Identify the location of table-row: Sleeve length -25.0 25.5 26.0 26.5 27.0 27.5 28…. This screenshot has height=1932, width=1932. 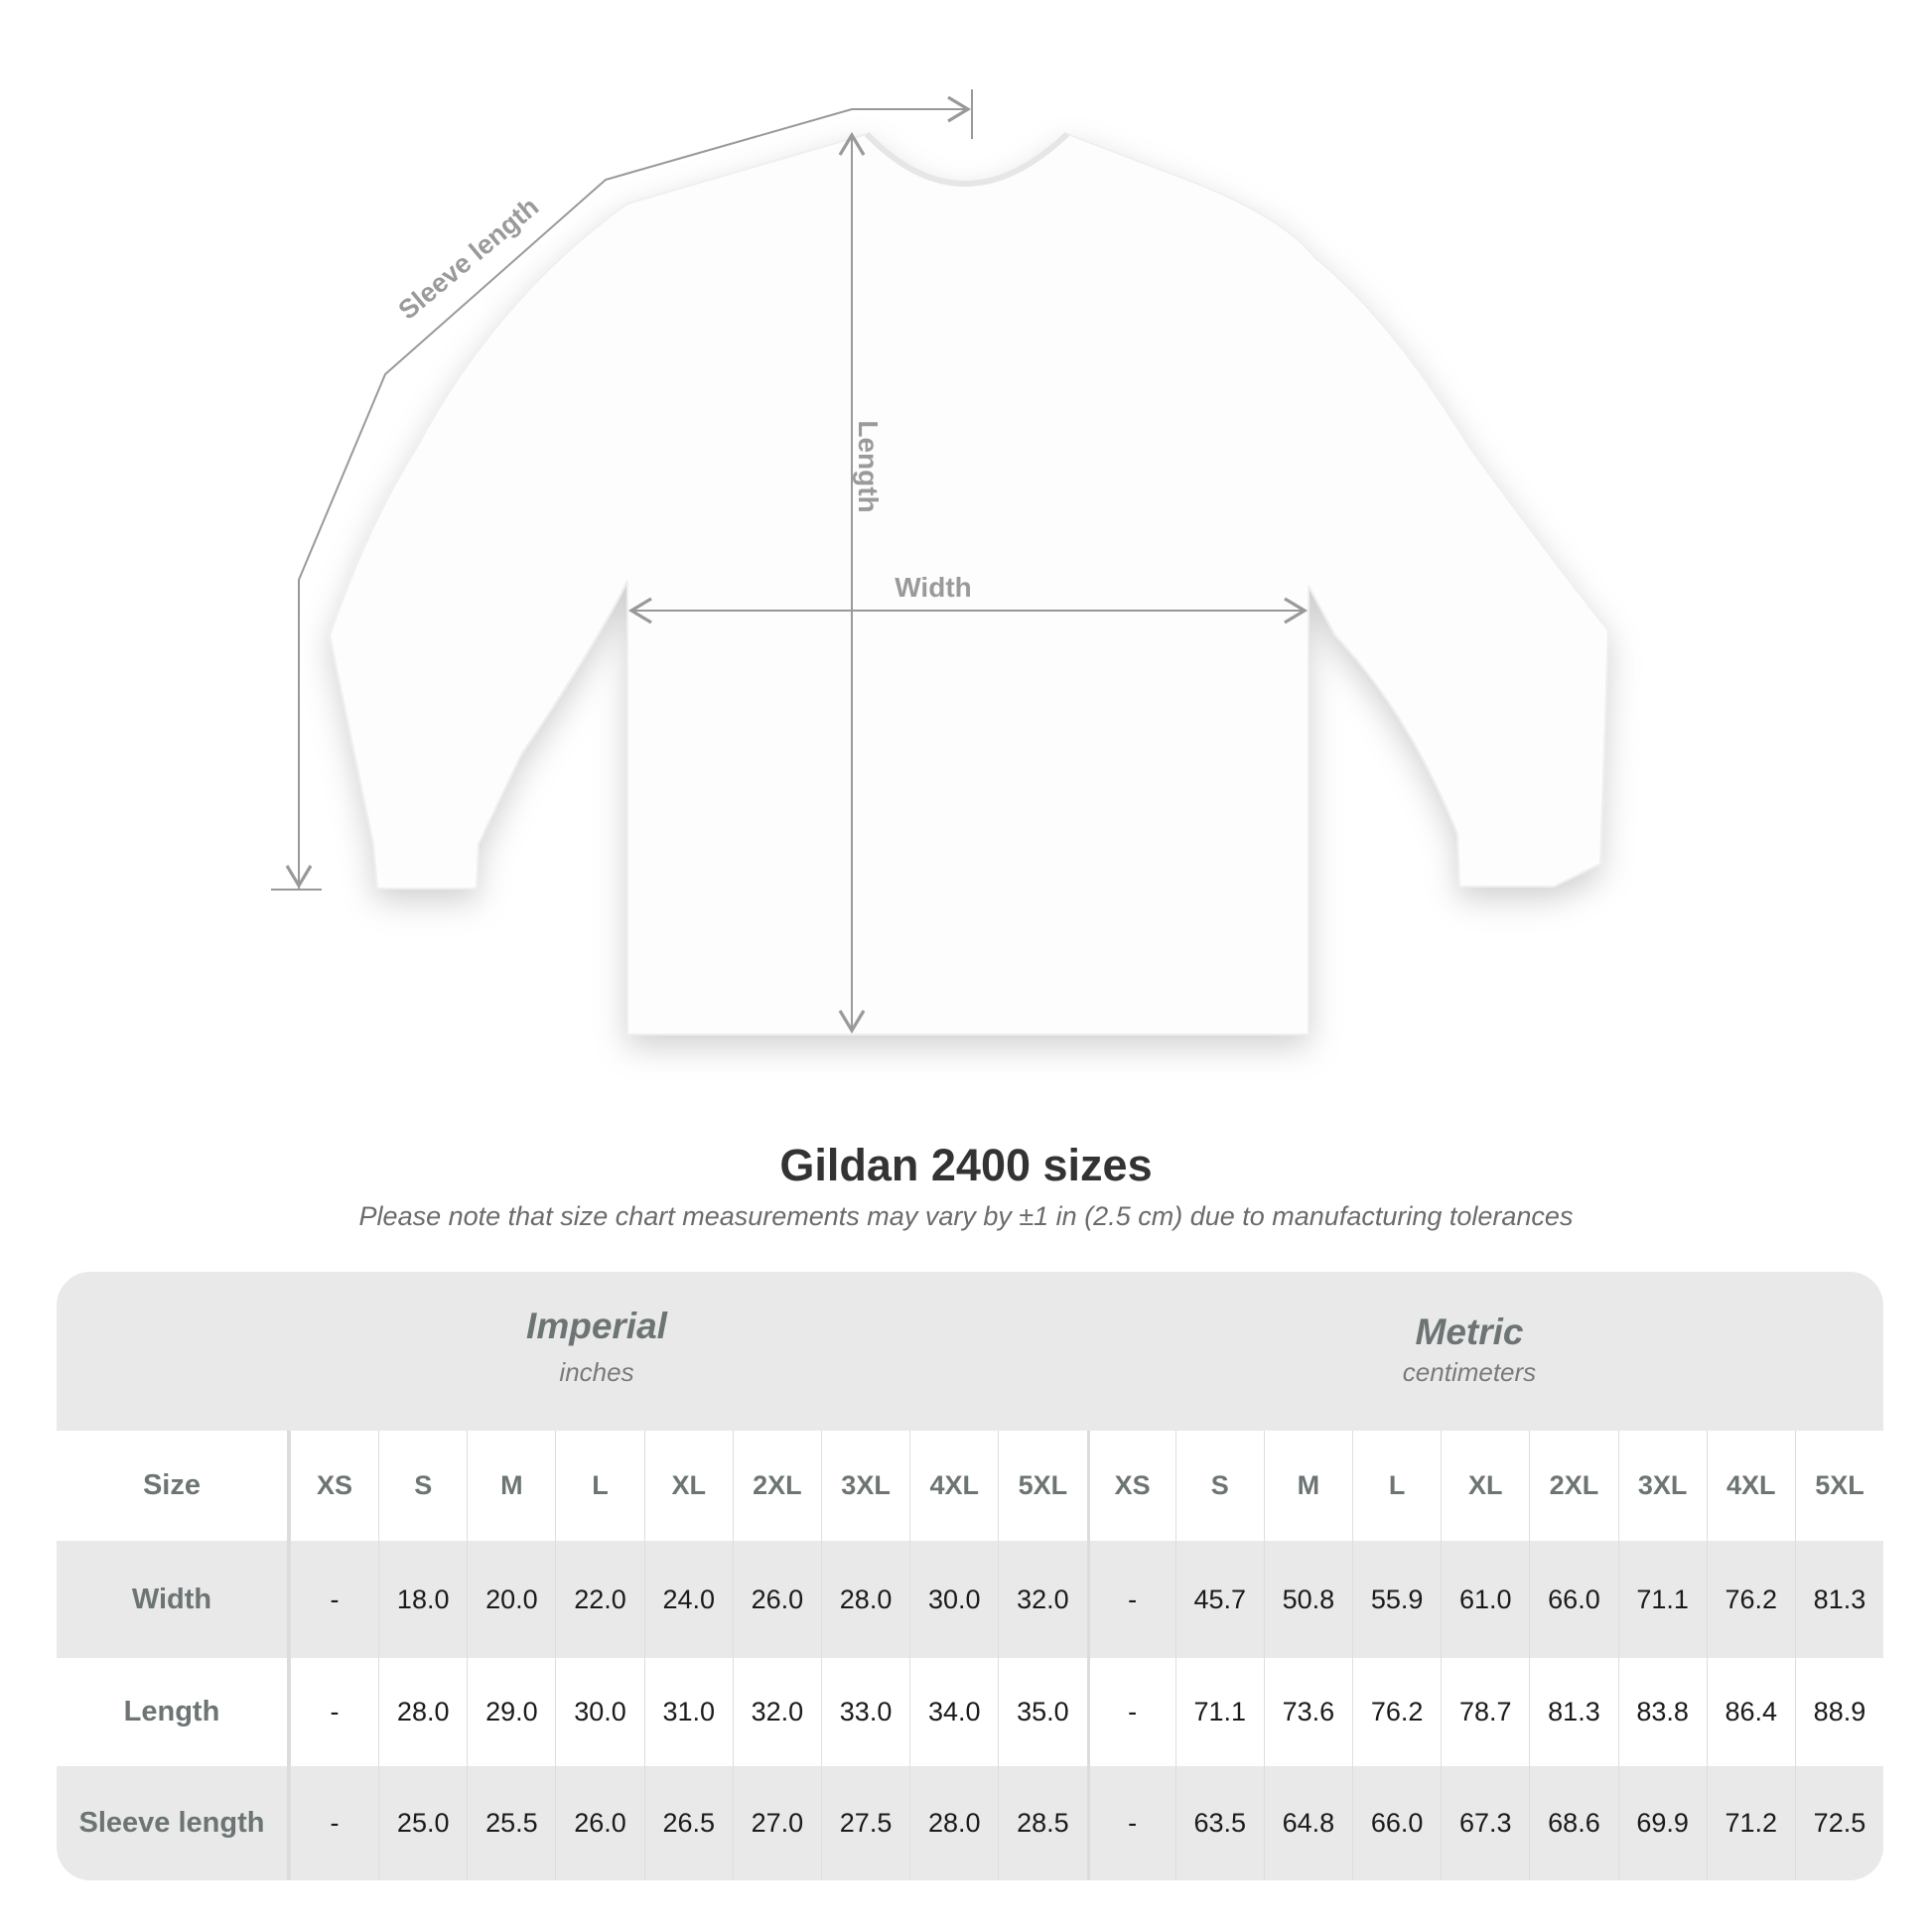
(970, 1823).